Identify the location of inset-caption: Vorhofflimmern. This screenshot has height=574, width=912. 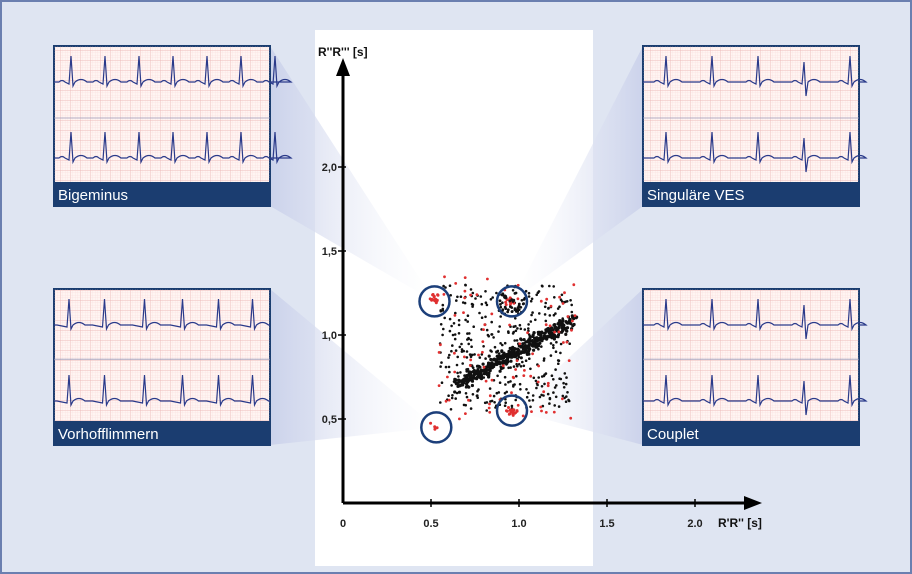
(108, 434).